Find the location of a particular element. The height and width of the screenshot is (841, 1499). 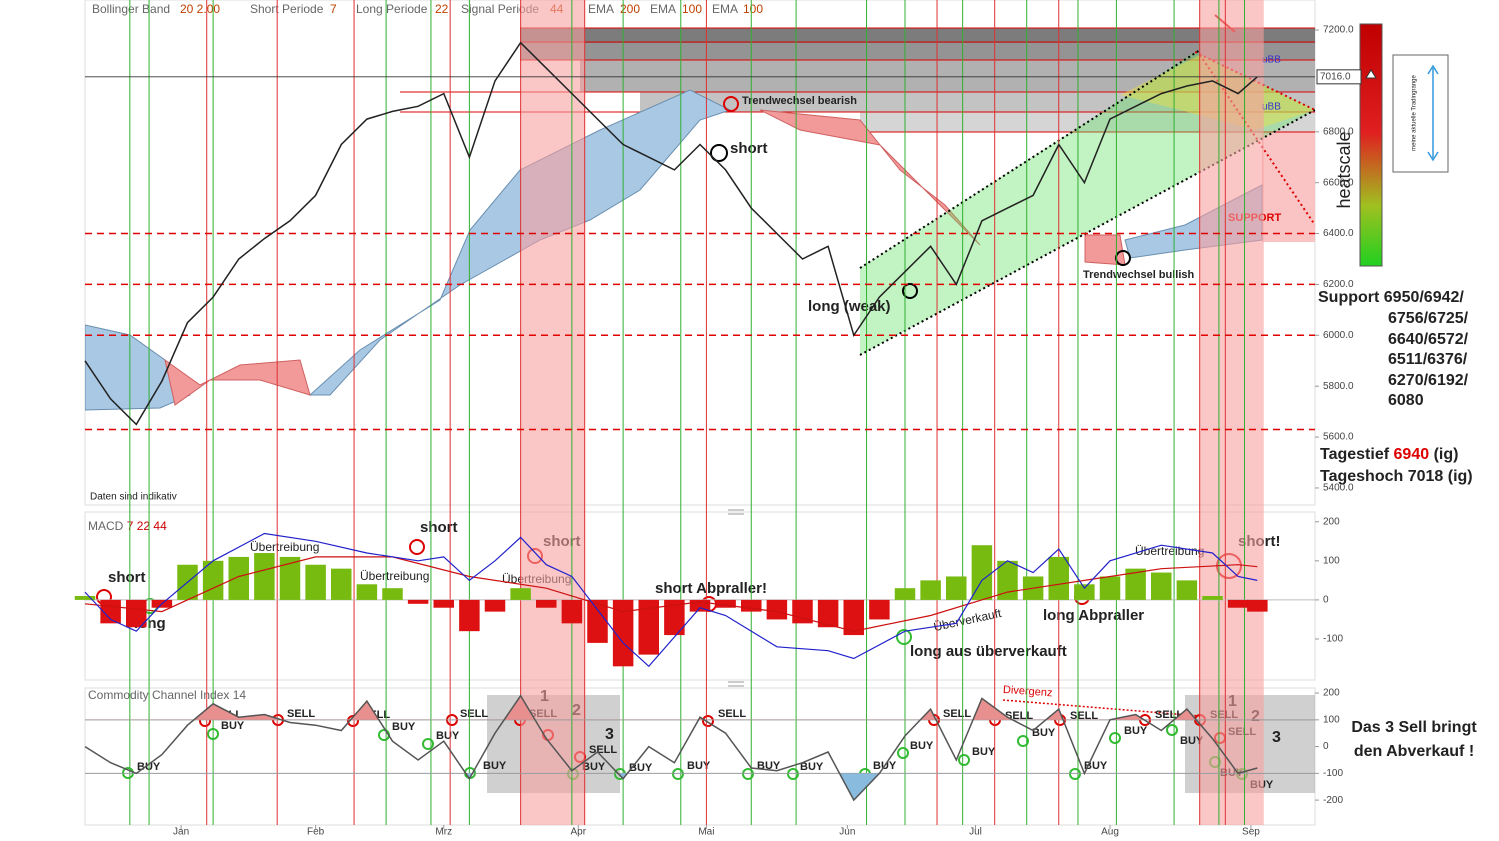

panel-title-text: MACD is located at coordinates (106, 526).